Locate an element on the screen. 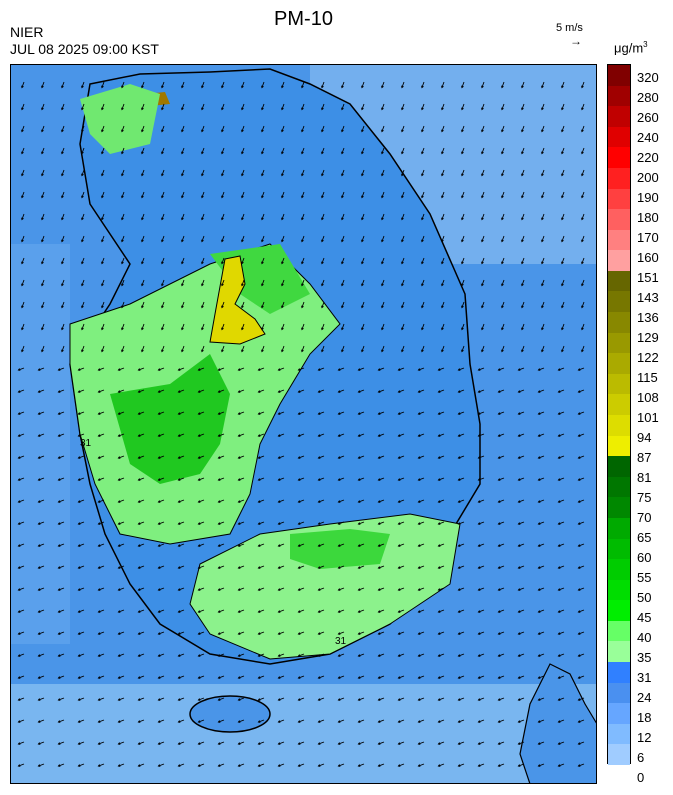 This screenshot has width=673, height=795. legend-tick-label: 200 is located at coordinates (648, 177).